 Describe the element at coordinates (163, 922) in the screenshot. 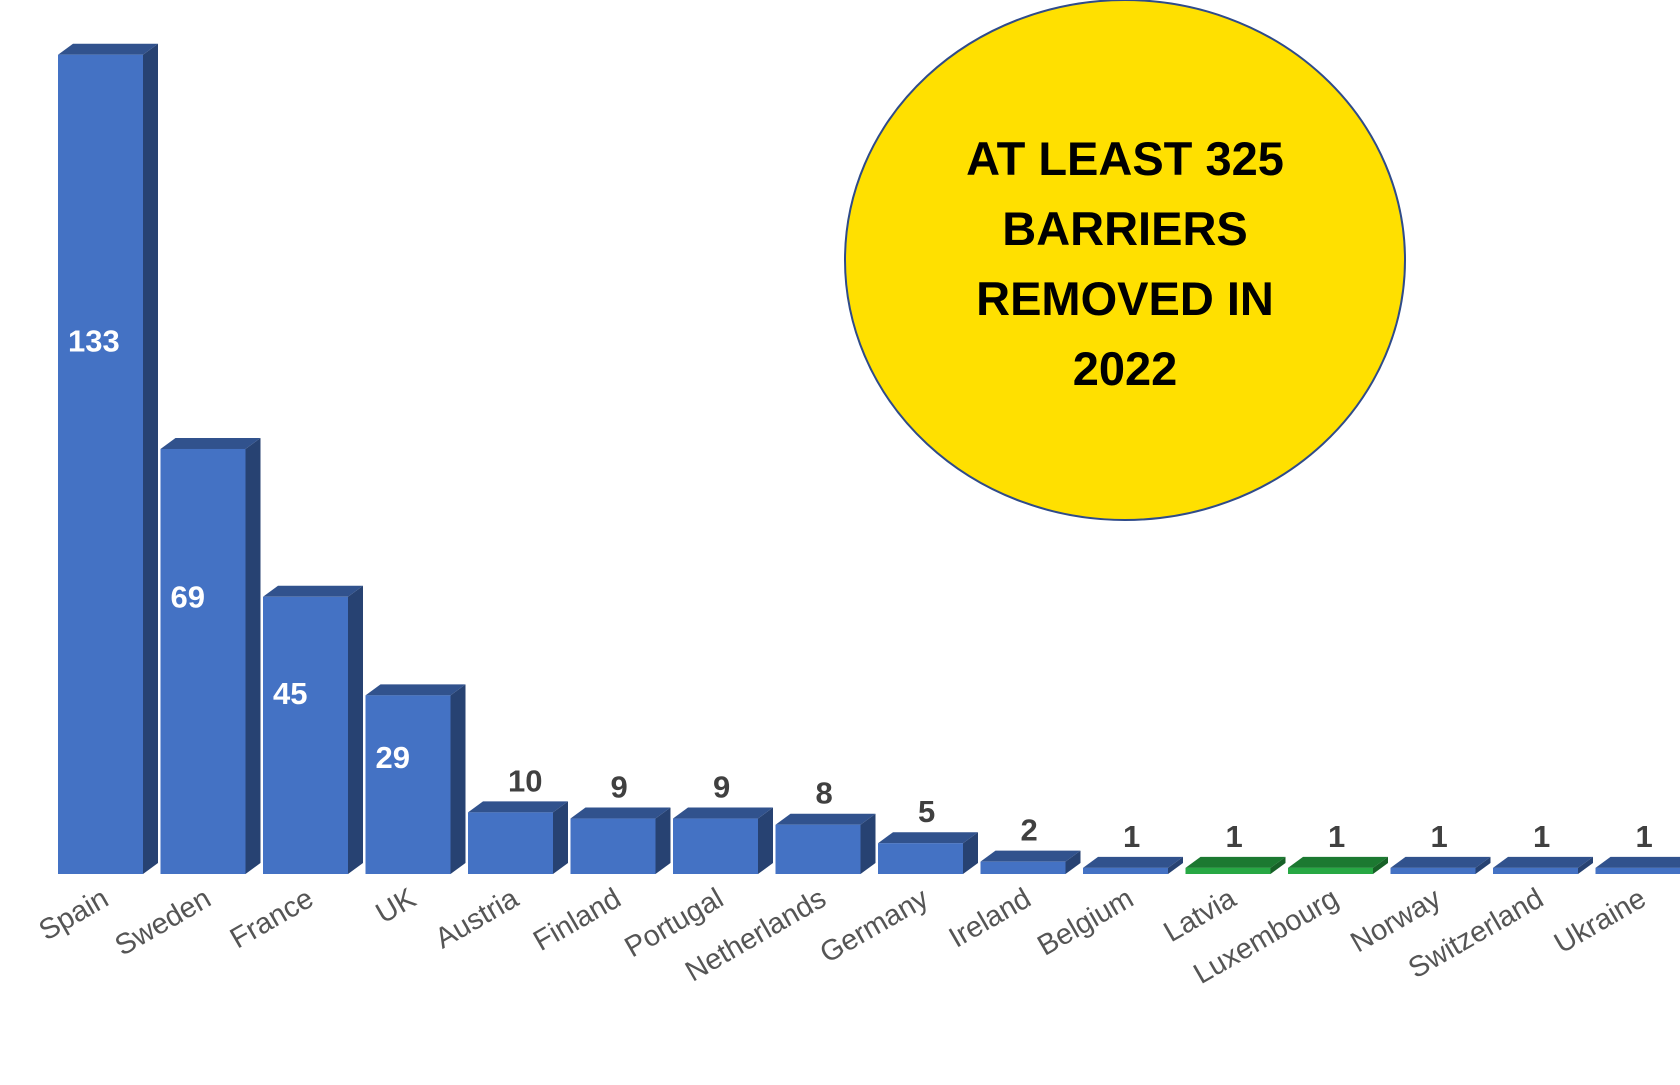

I see `category-label-sweden: Sweden` at that location.